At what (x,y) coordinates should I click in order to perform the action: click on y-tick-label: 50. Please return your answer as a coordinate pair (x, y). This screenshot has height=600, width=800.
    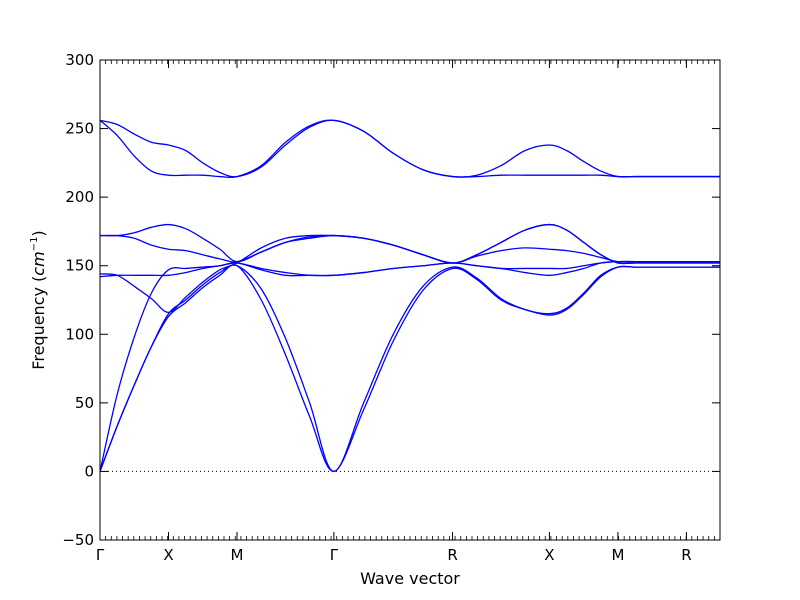
    Looking at the image, I should click on (84, 403).